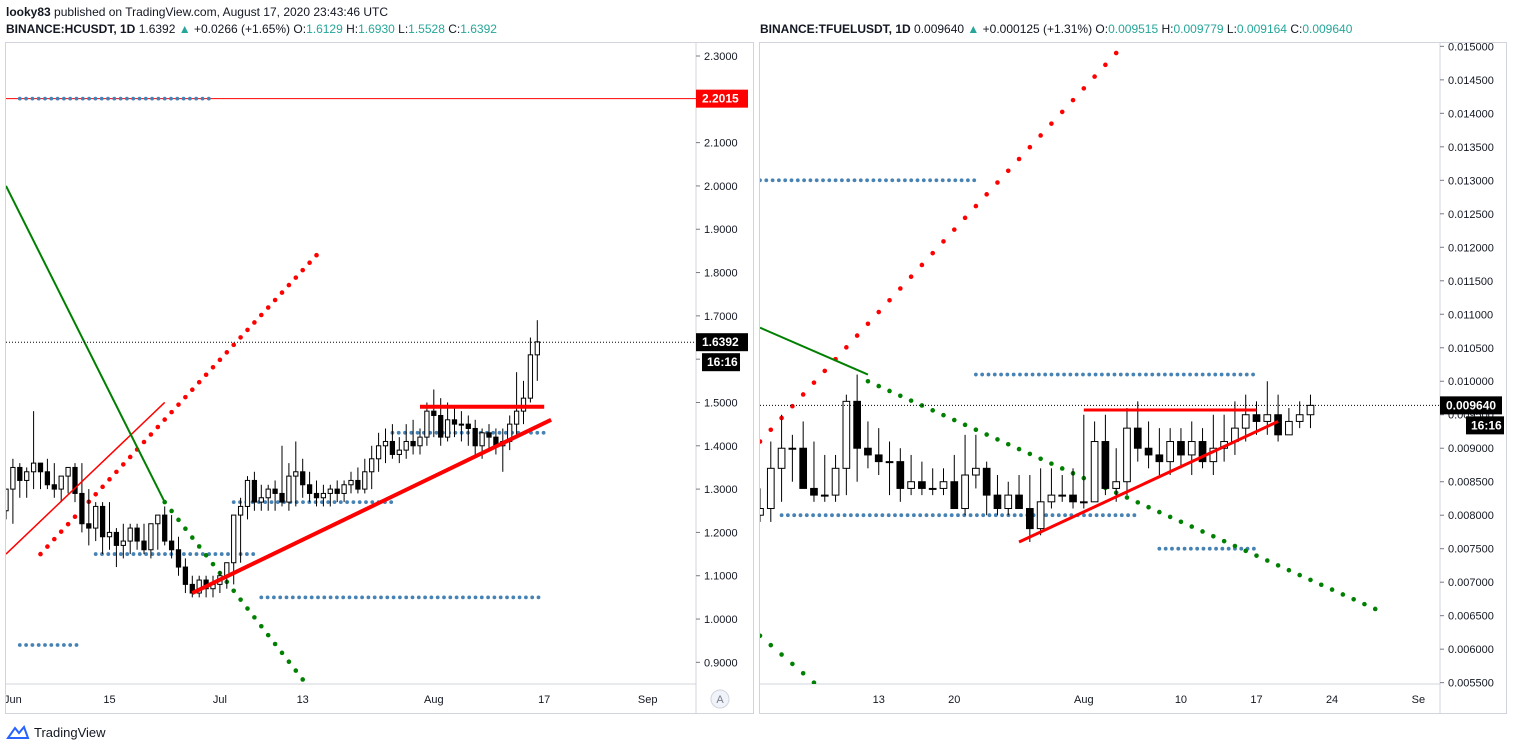  What do you see at coordinates (1471, 215) in the screenshot?
I see `y-tick-label: 0.012500` at bounding box center [1471, 215].